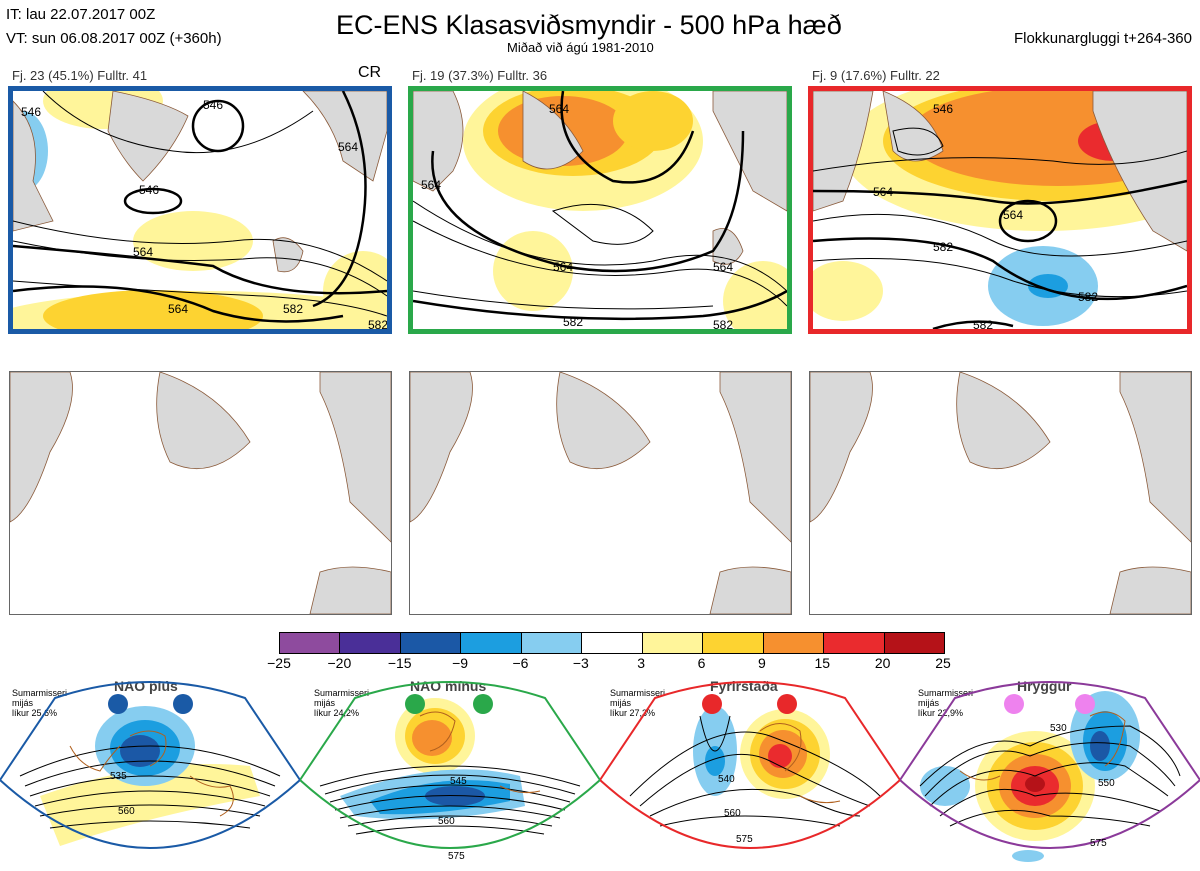 The height and width of the screenshot is (871, 1200). What do you see at coordinates (118, 776) in the screenshot?
I see `regime-contour-label: 535` at bounding box center [118, 776].